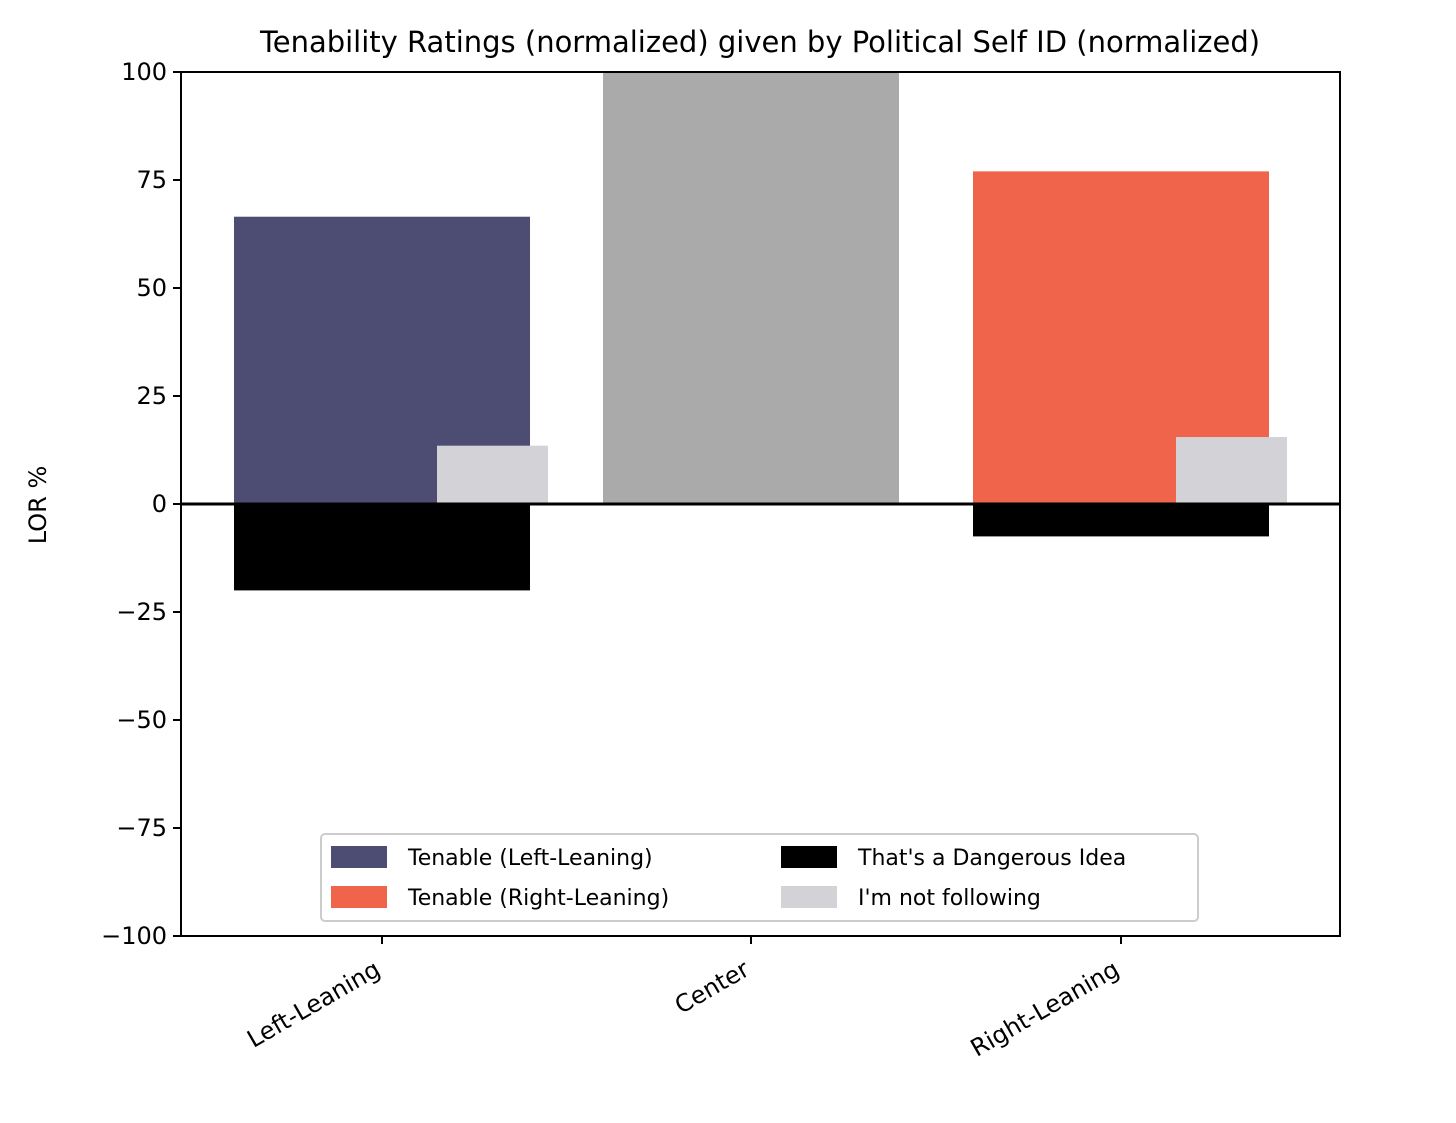 The height and width of the screenshot is (1123, 1456). Describe the element at coordinates (159, 504) in the screenshot. I see `y-tick-label-4: 0` at that location.